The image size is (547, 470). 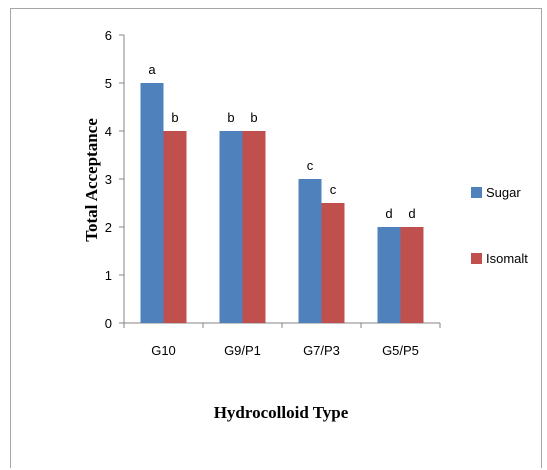 What do you see at coordinates (281, 412) in the screenshot?
I see `x-axis-title: Hydrocolloid Type` at bounding box center [281, 412].